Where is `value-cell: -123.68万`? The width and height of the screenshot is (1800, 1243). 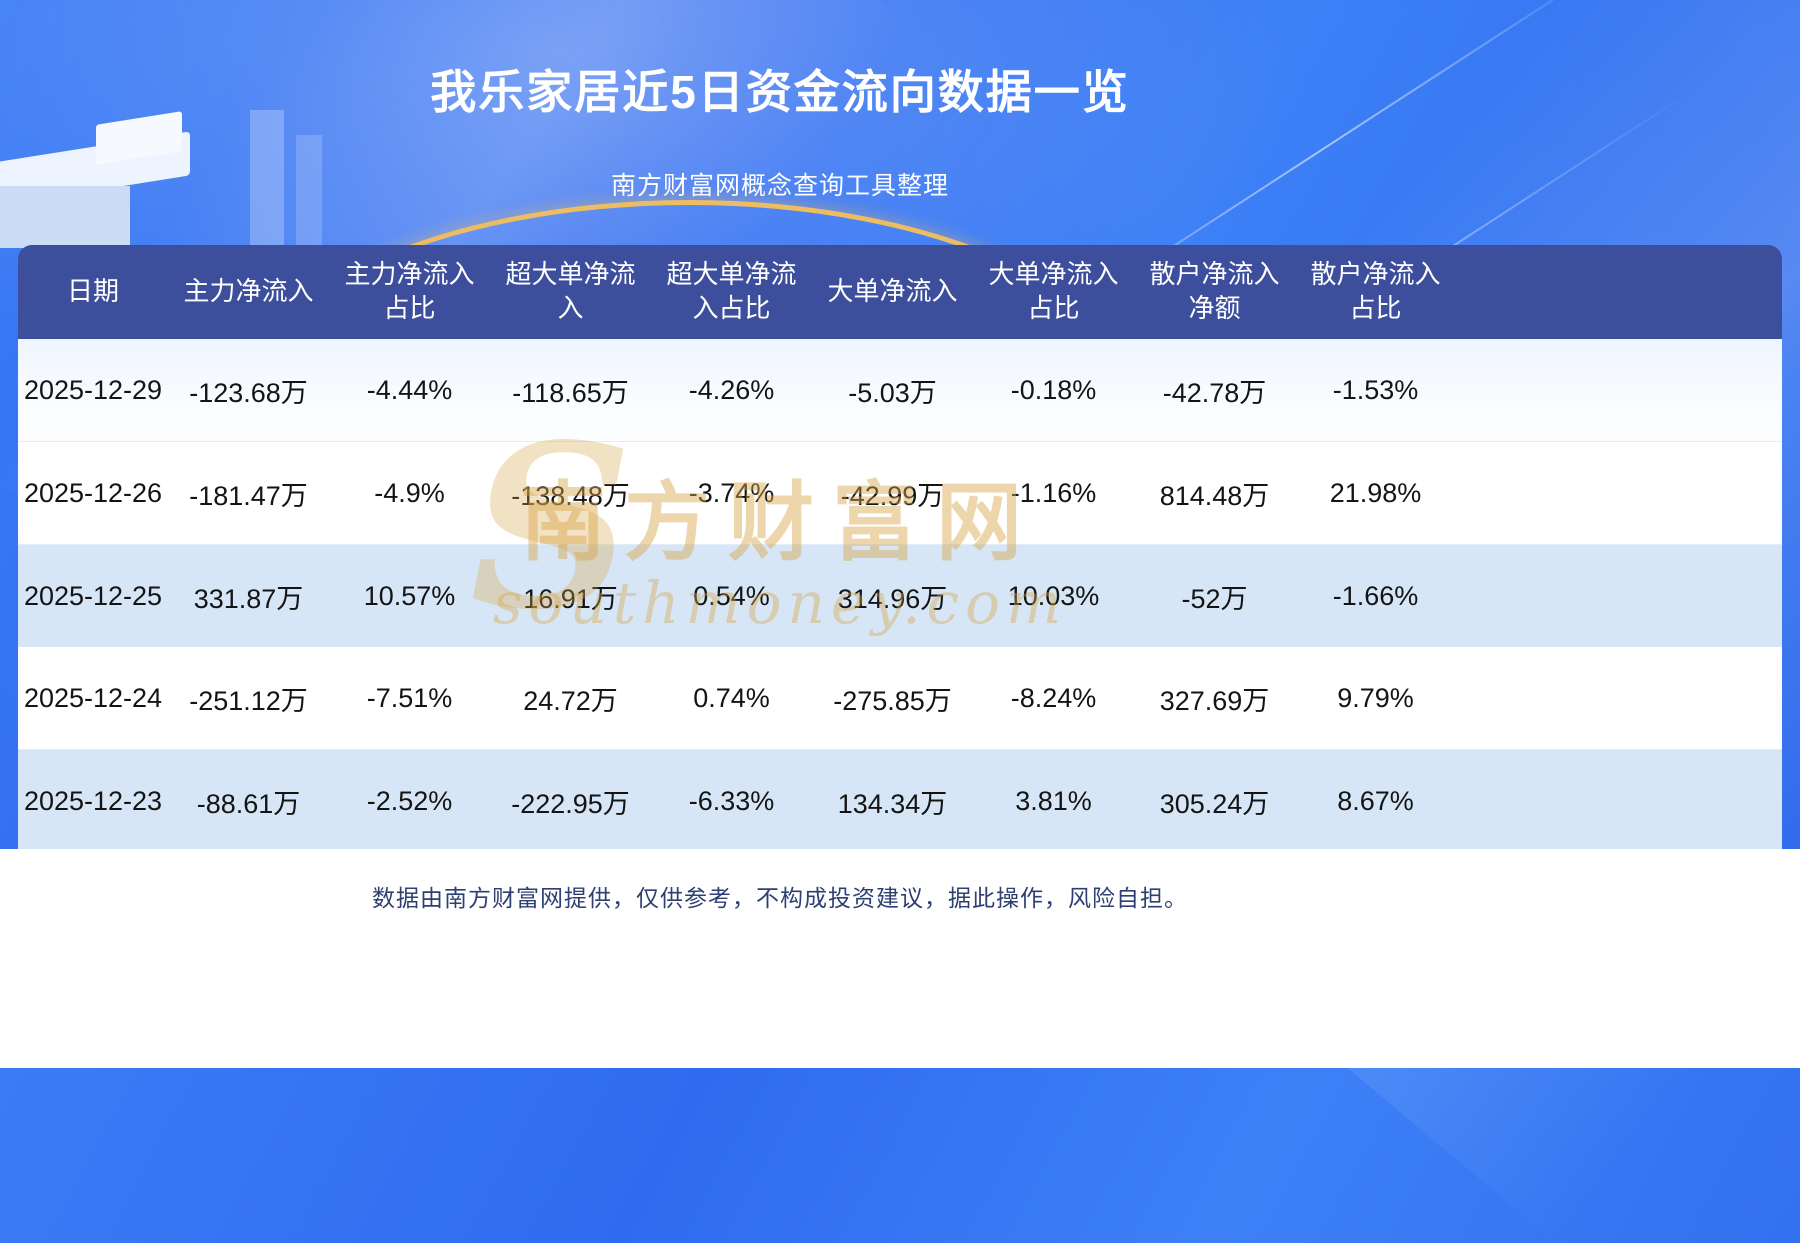
value-cell: -123.68万 is located at coordinates (248, 390).